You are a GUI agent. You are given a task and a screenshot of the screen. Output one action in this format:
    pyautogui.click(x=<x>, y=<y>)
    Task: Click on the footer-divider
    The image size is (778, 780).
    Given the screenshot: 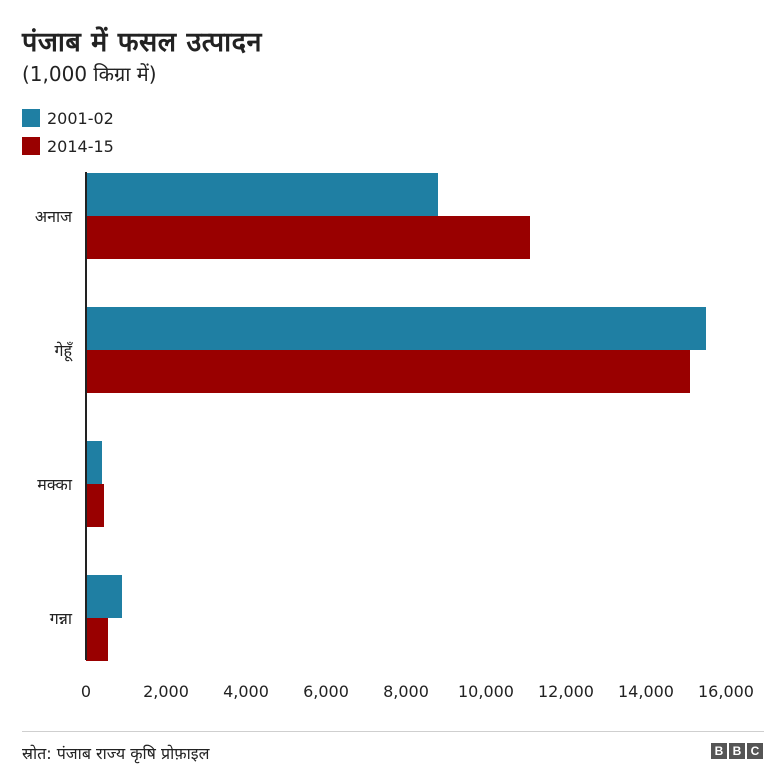 What is the action you would take?
    pyautogui.click(x=393, y=731)
    